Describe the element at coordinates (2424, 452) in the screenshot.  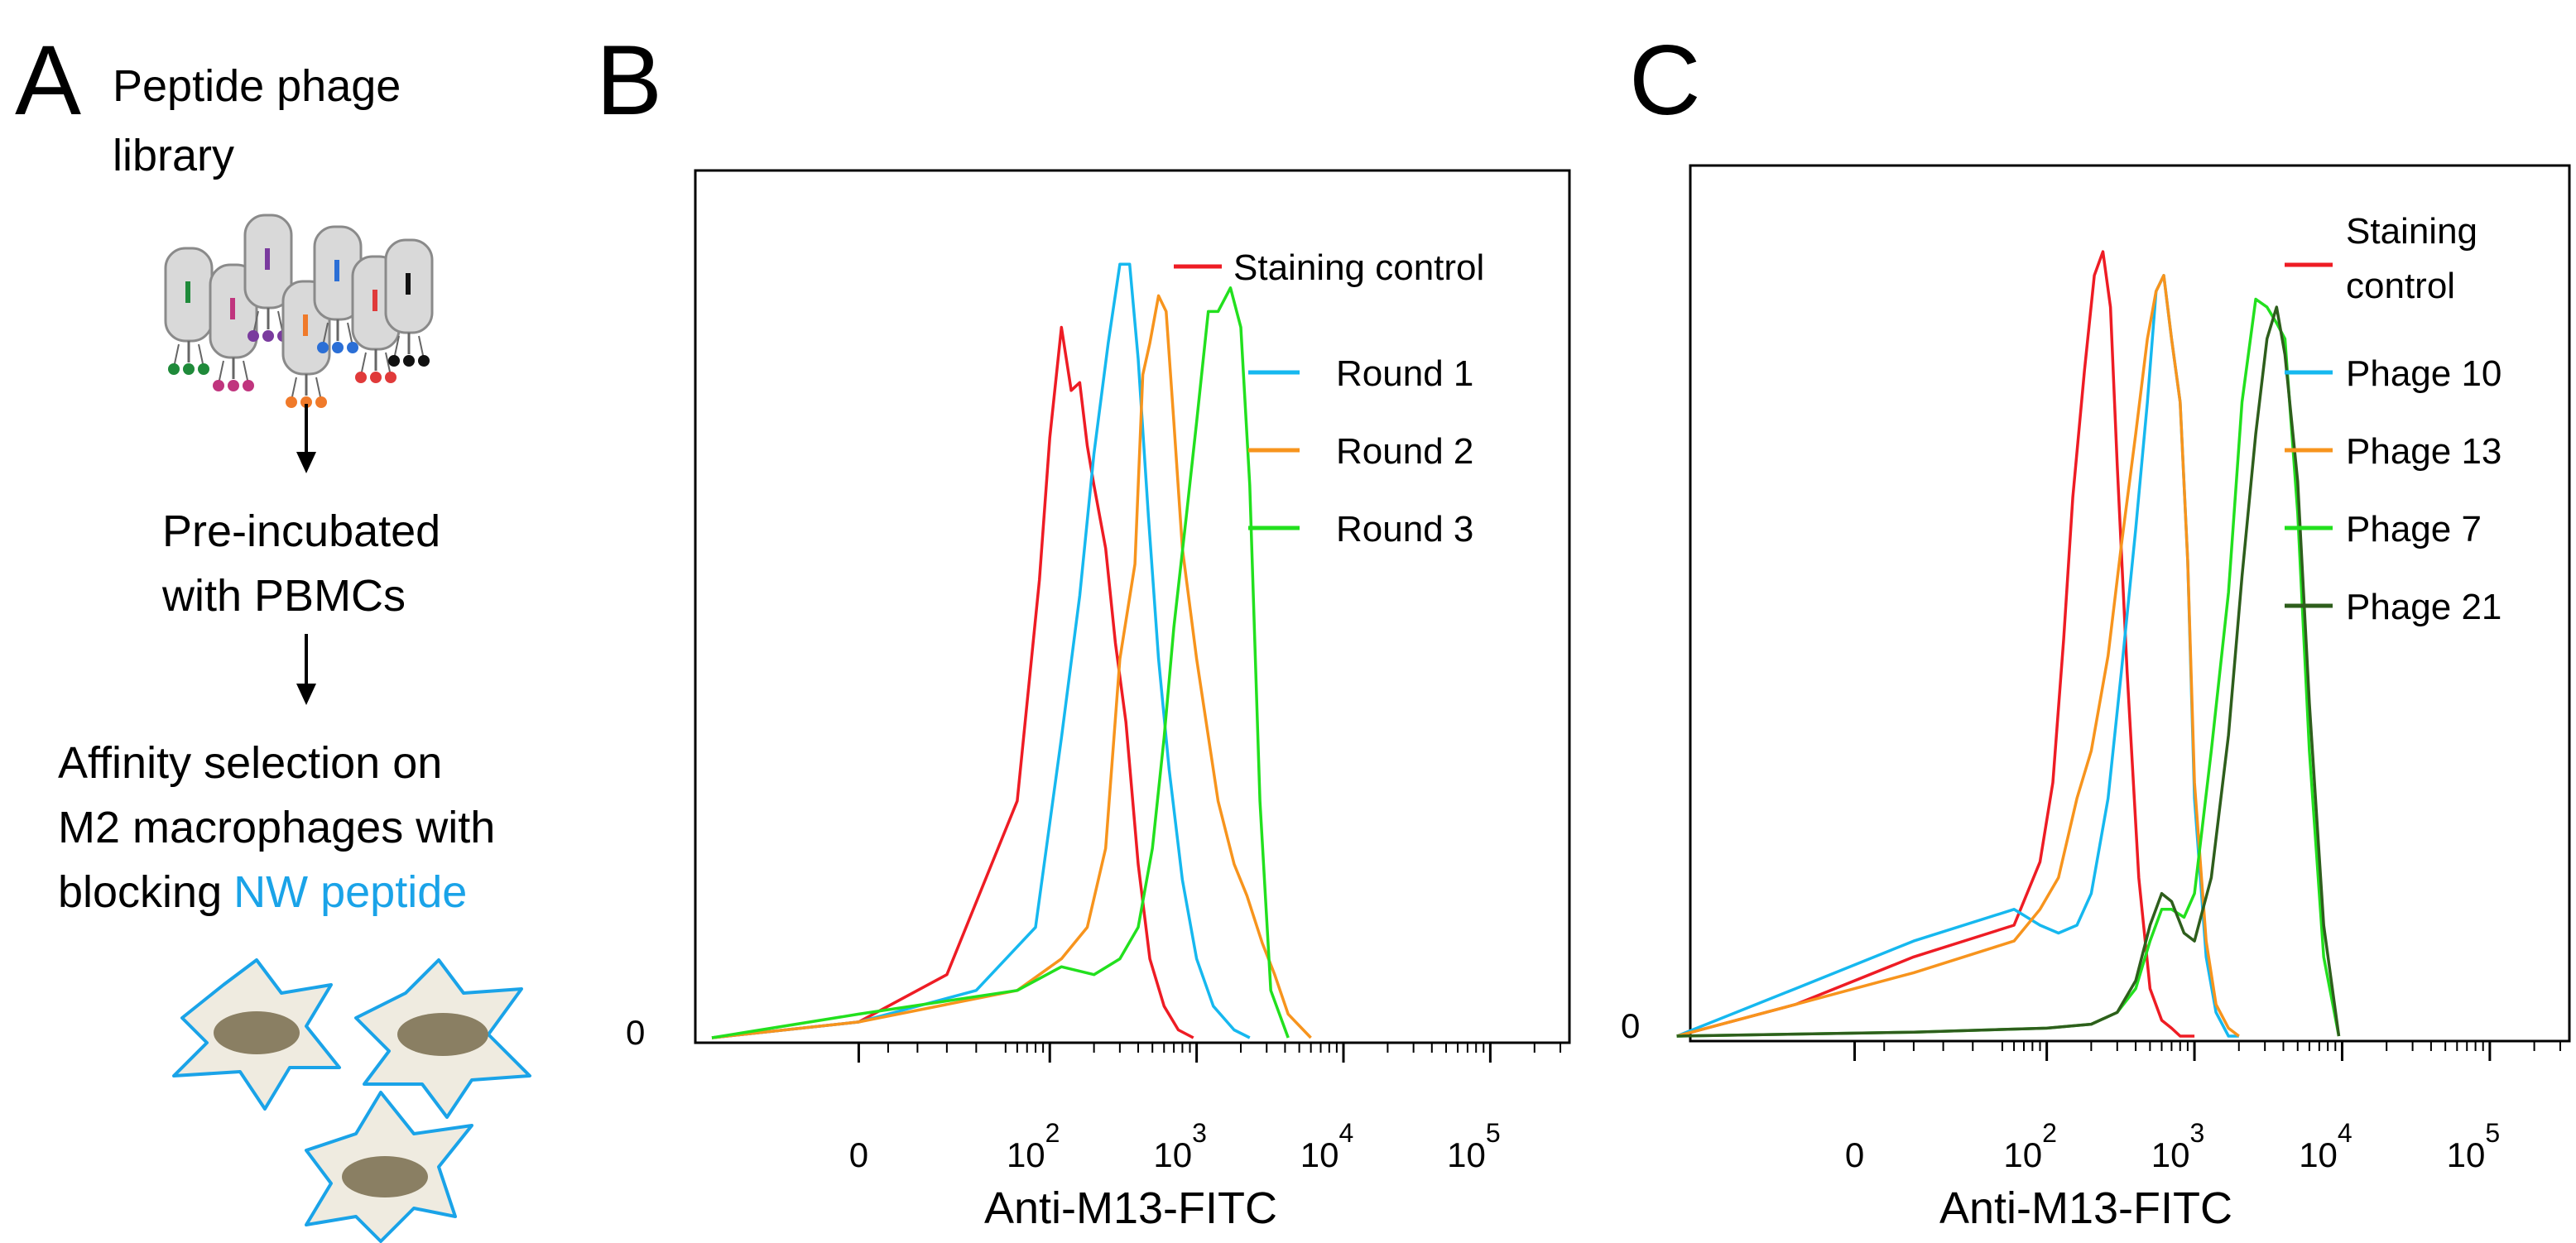
I see `legend-label: Phage 13` at that location.